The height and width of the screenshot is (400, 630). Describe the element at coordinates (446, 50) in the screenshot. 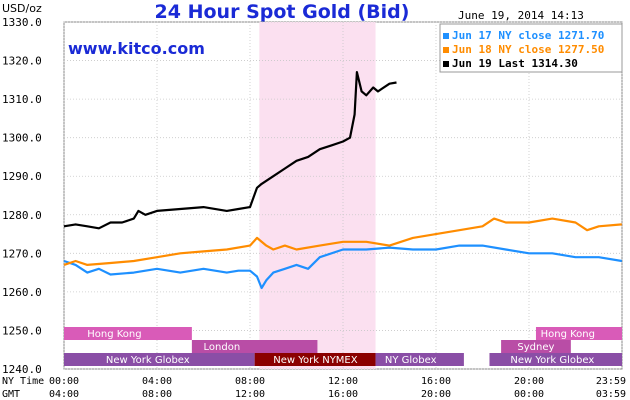

I see `legend-swatch-jun18` at that location.